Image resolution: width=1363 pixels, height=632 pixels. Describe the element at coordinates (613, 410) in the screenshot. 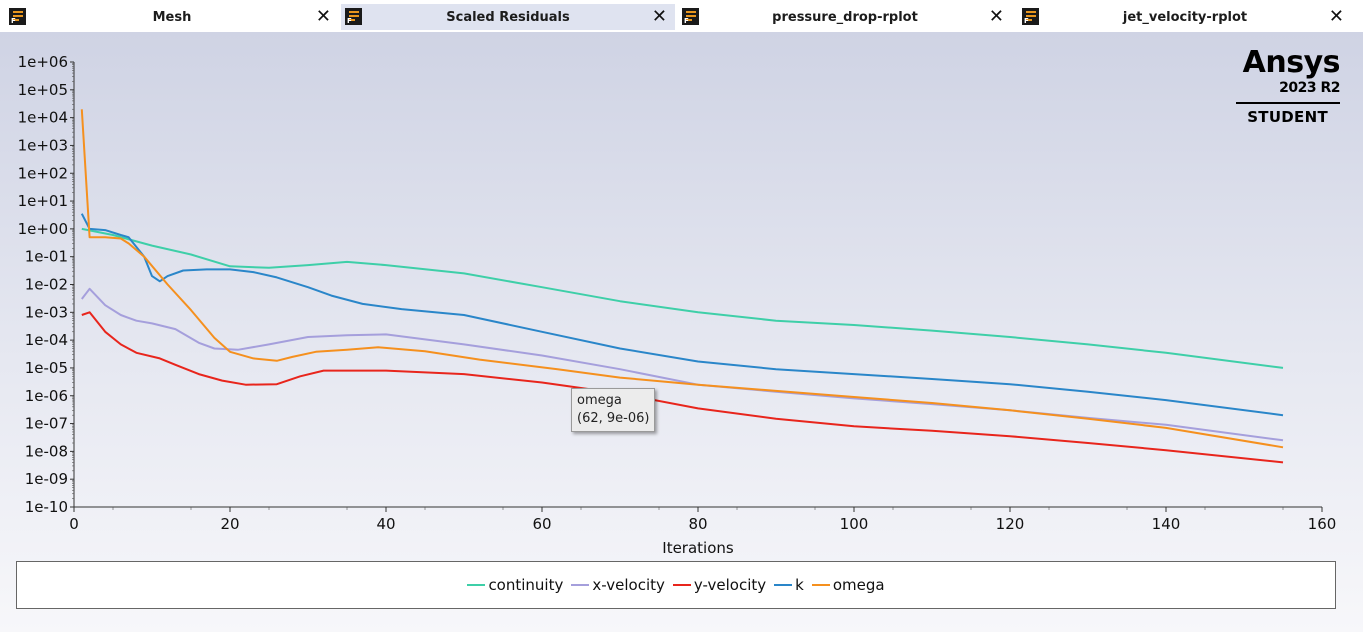

I see `data-tooltip: omega (62, 9e-06)` at that location.